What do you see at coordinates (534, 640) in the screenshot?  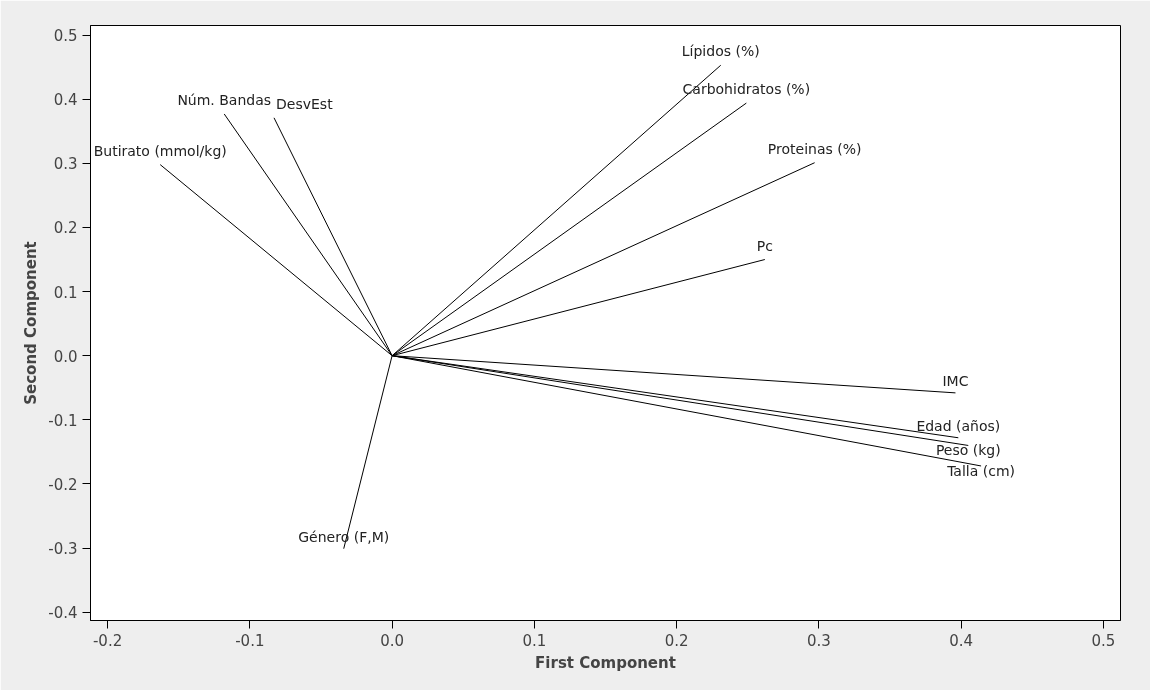 I see `x-tick-label: 0.1` at bounding box center [534, 640].